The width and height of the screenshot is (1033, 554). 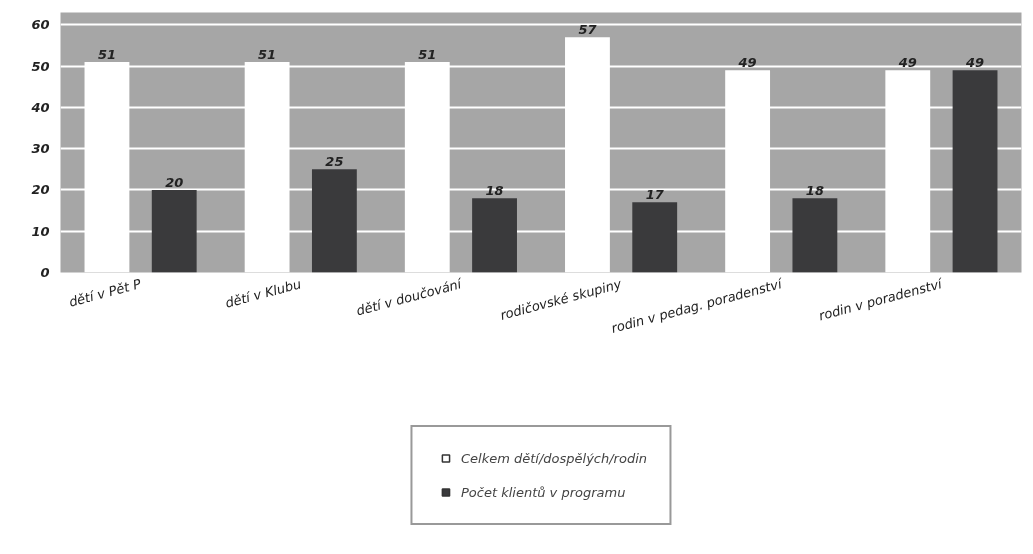 I want to click on y-tick-label: 30, so click(x=40, y=149).